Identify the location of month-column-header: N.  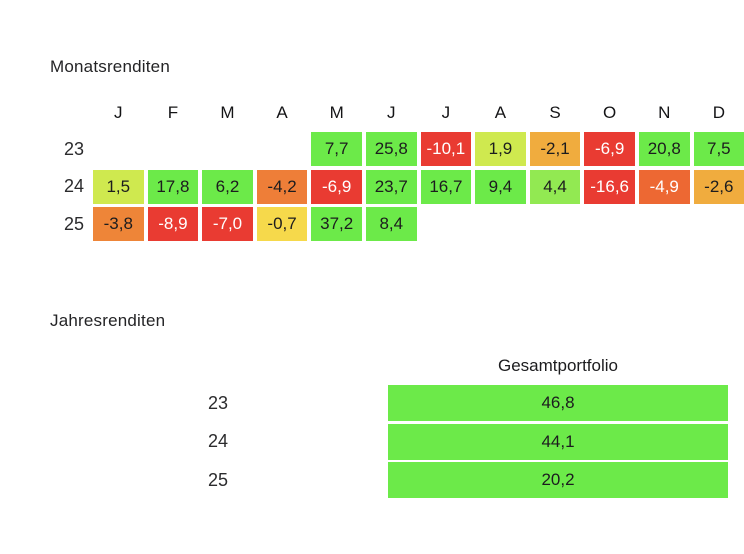
(664, 112).